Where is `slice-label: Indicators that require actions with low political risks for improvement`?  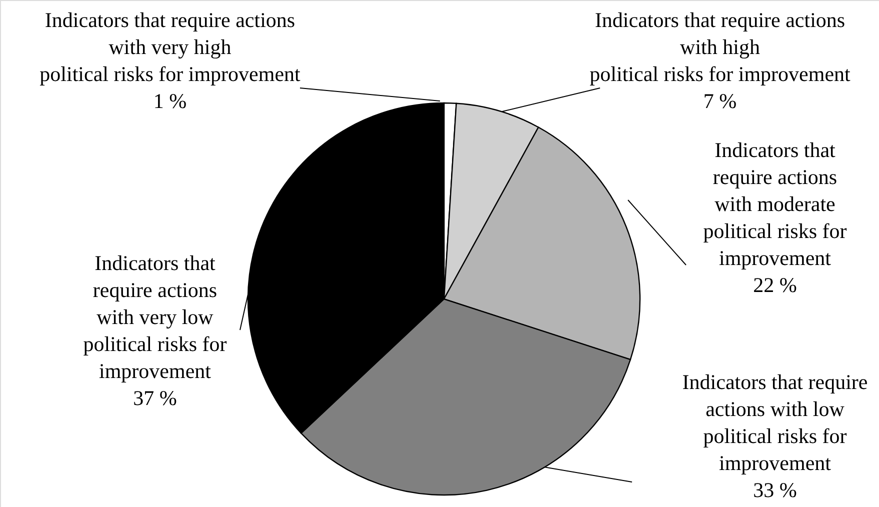 slice-label: Indicators that require actions with low political risks for improvement is located at coordinates (775, 422).